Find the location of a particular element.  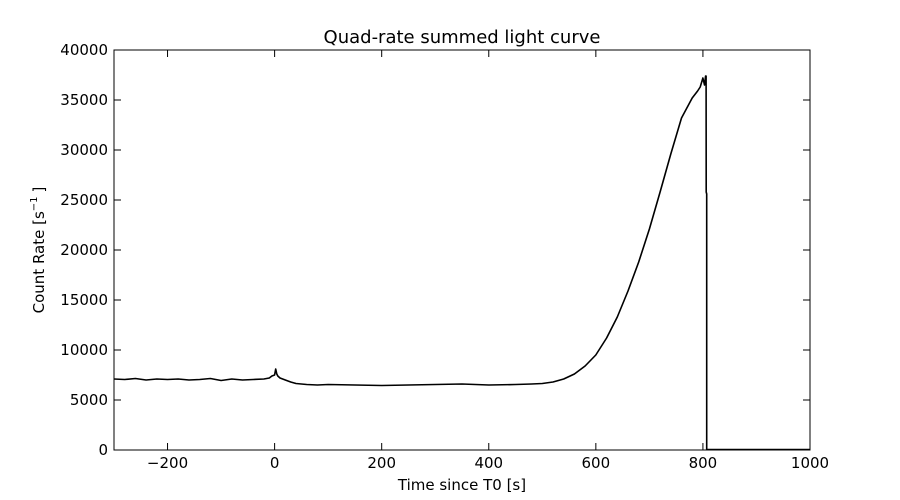

y-axis-title-main: Count Rate [s is located at coordinates (39, 262).